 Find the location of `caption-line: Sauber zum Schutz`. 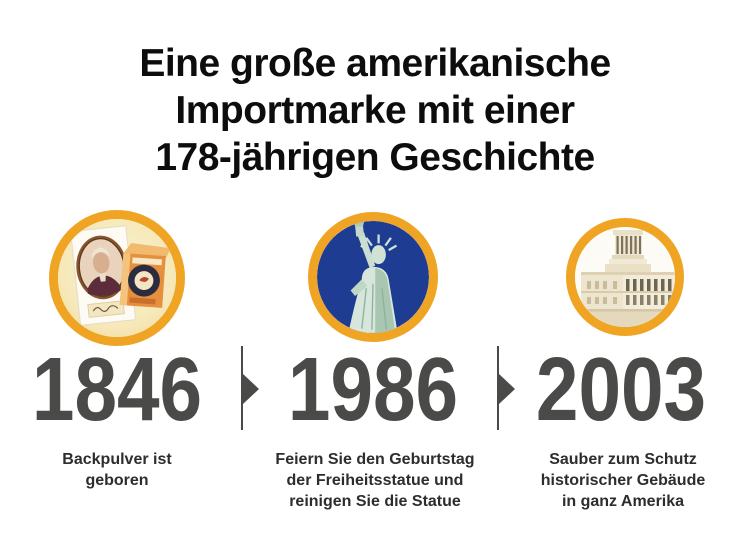

caption-line: Sauber zum Schutz is located at coordinates (623, 459).